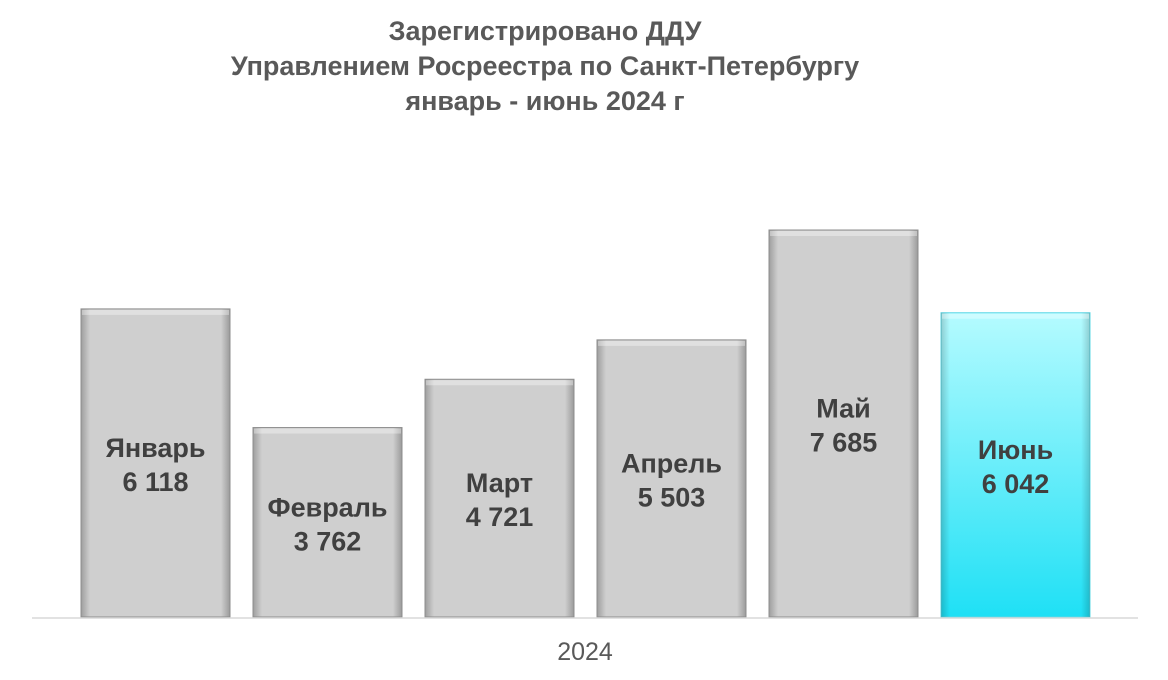 This screenshot has width=1168, height=680. I want to click on bar-category-label: Январь, so click(155, 448).